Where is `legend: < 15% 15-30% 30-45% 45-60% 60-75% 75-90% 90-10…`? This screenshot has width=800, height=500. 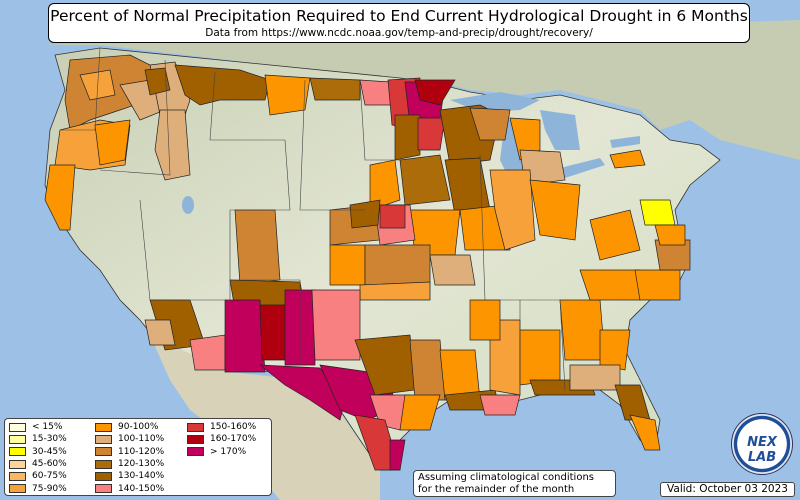 legend: < 15% 15-30% 30-45% 45-60% 60-75% 75-90% 90-10… is located at coordinates (138, 457).